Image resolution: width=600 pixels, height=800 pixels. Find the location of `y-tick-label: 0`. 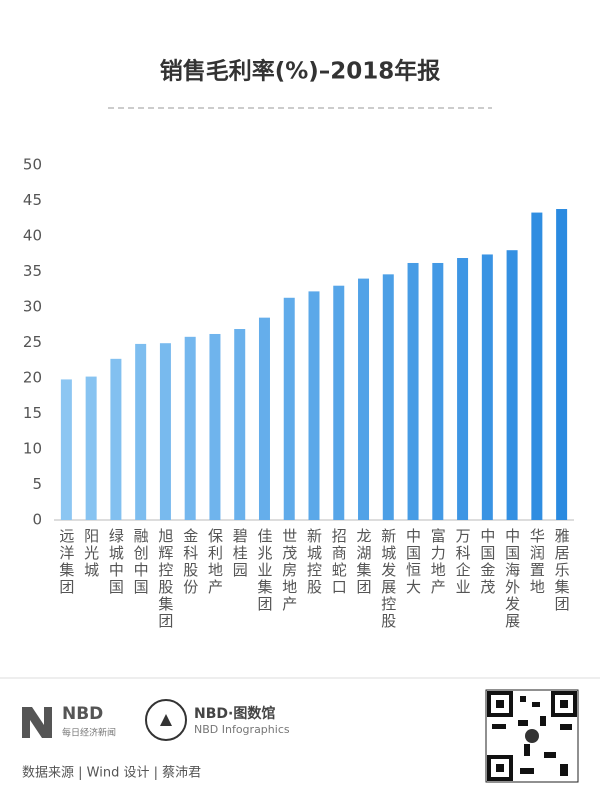

y-tick-label: 0 is located at coordinates (37, 520).